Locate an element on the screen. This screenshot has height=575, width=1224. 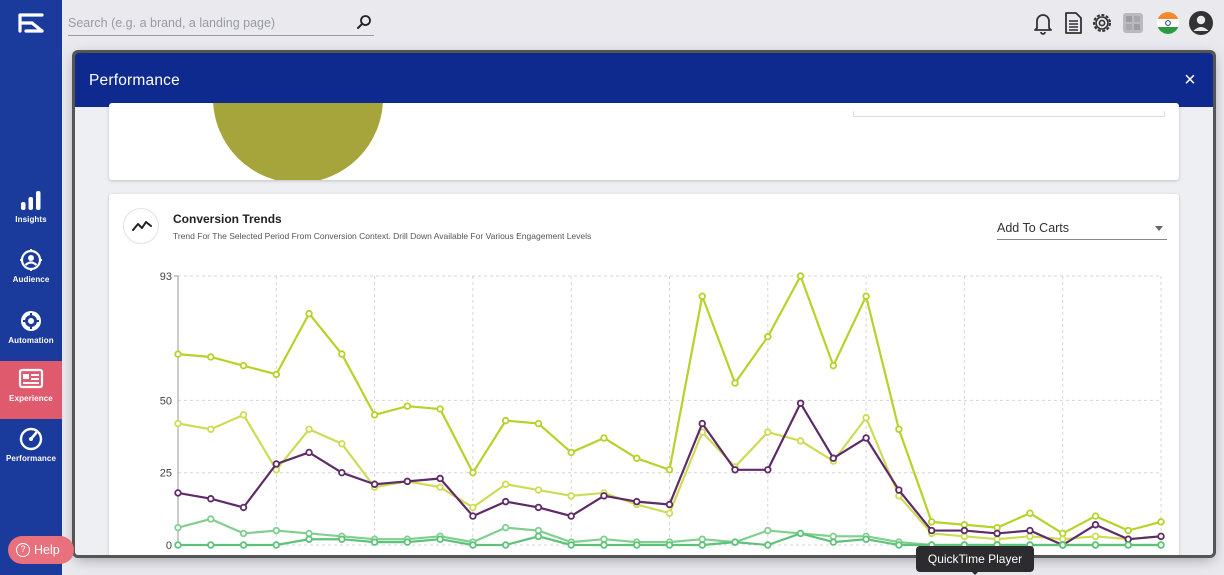
top-bar is located at coordinates (643, 23).